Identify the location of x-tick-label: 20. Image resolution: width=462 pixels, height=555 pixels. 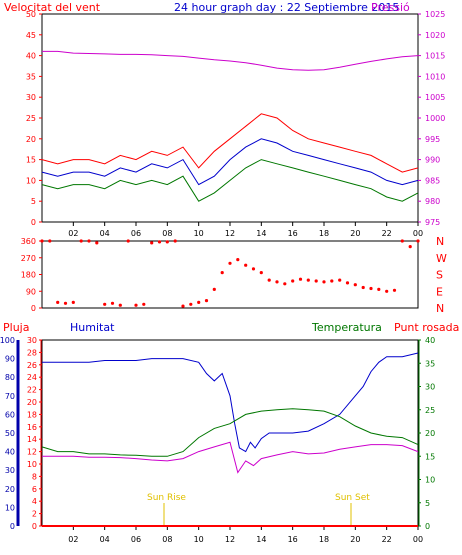
(355, 539).